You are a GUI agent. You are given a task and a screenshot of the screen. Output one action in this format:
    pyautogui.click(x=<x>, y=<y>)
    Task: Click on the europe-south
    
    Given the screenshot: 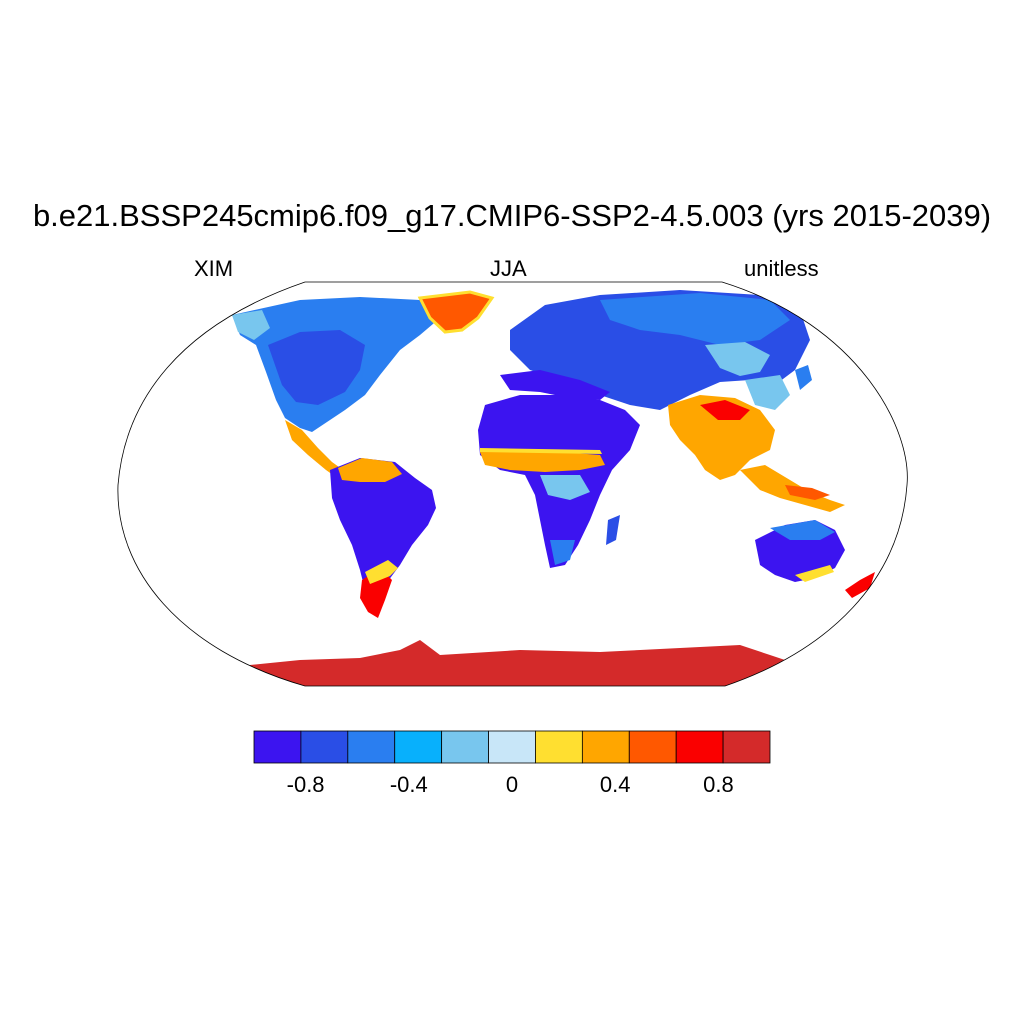 What is the action you would take?
    pyautogui.click(x=555, y=385)
    